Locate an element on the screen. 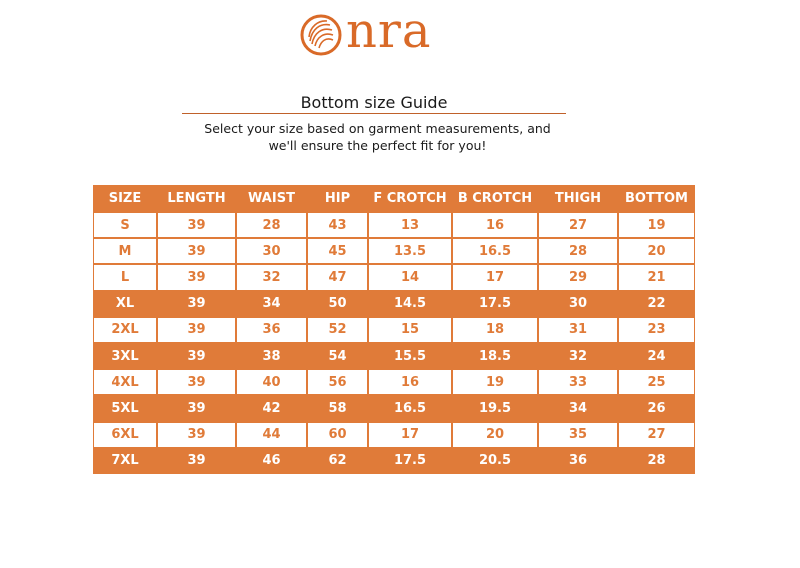 The image size is (800, 568). measurement-cell: 43 is located at coordinates (337, 225).